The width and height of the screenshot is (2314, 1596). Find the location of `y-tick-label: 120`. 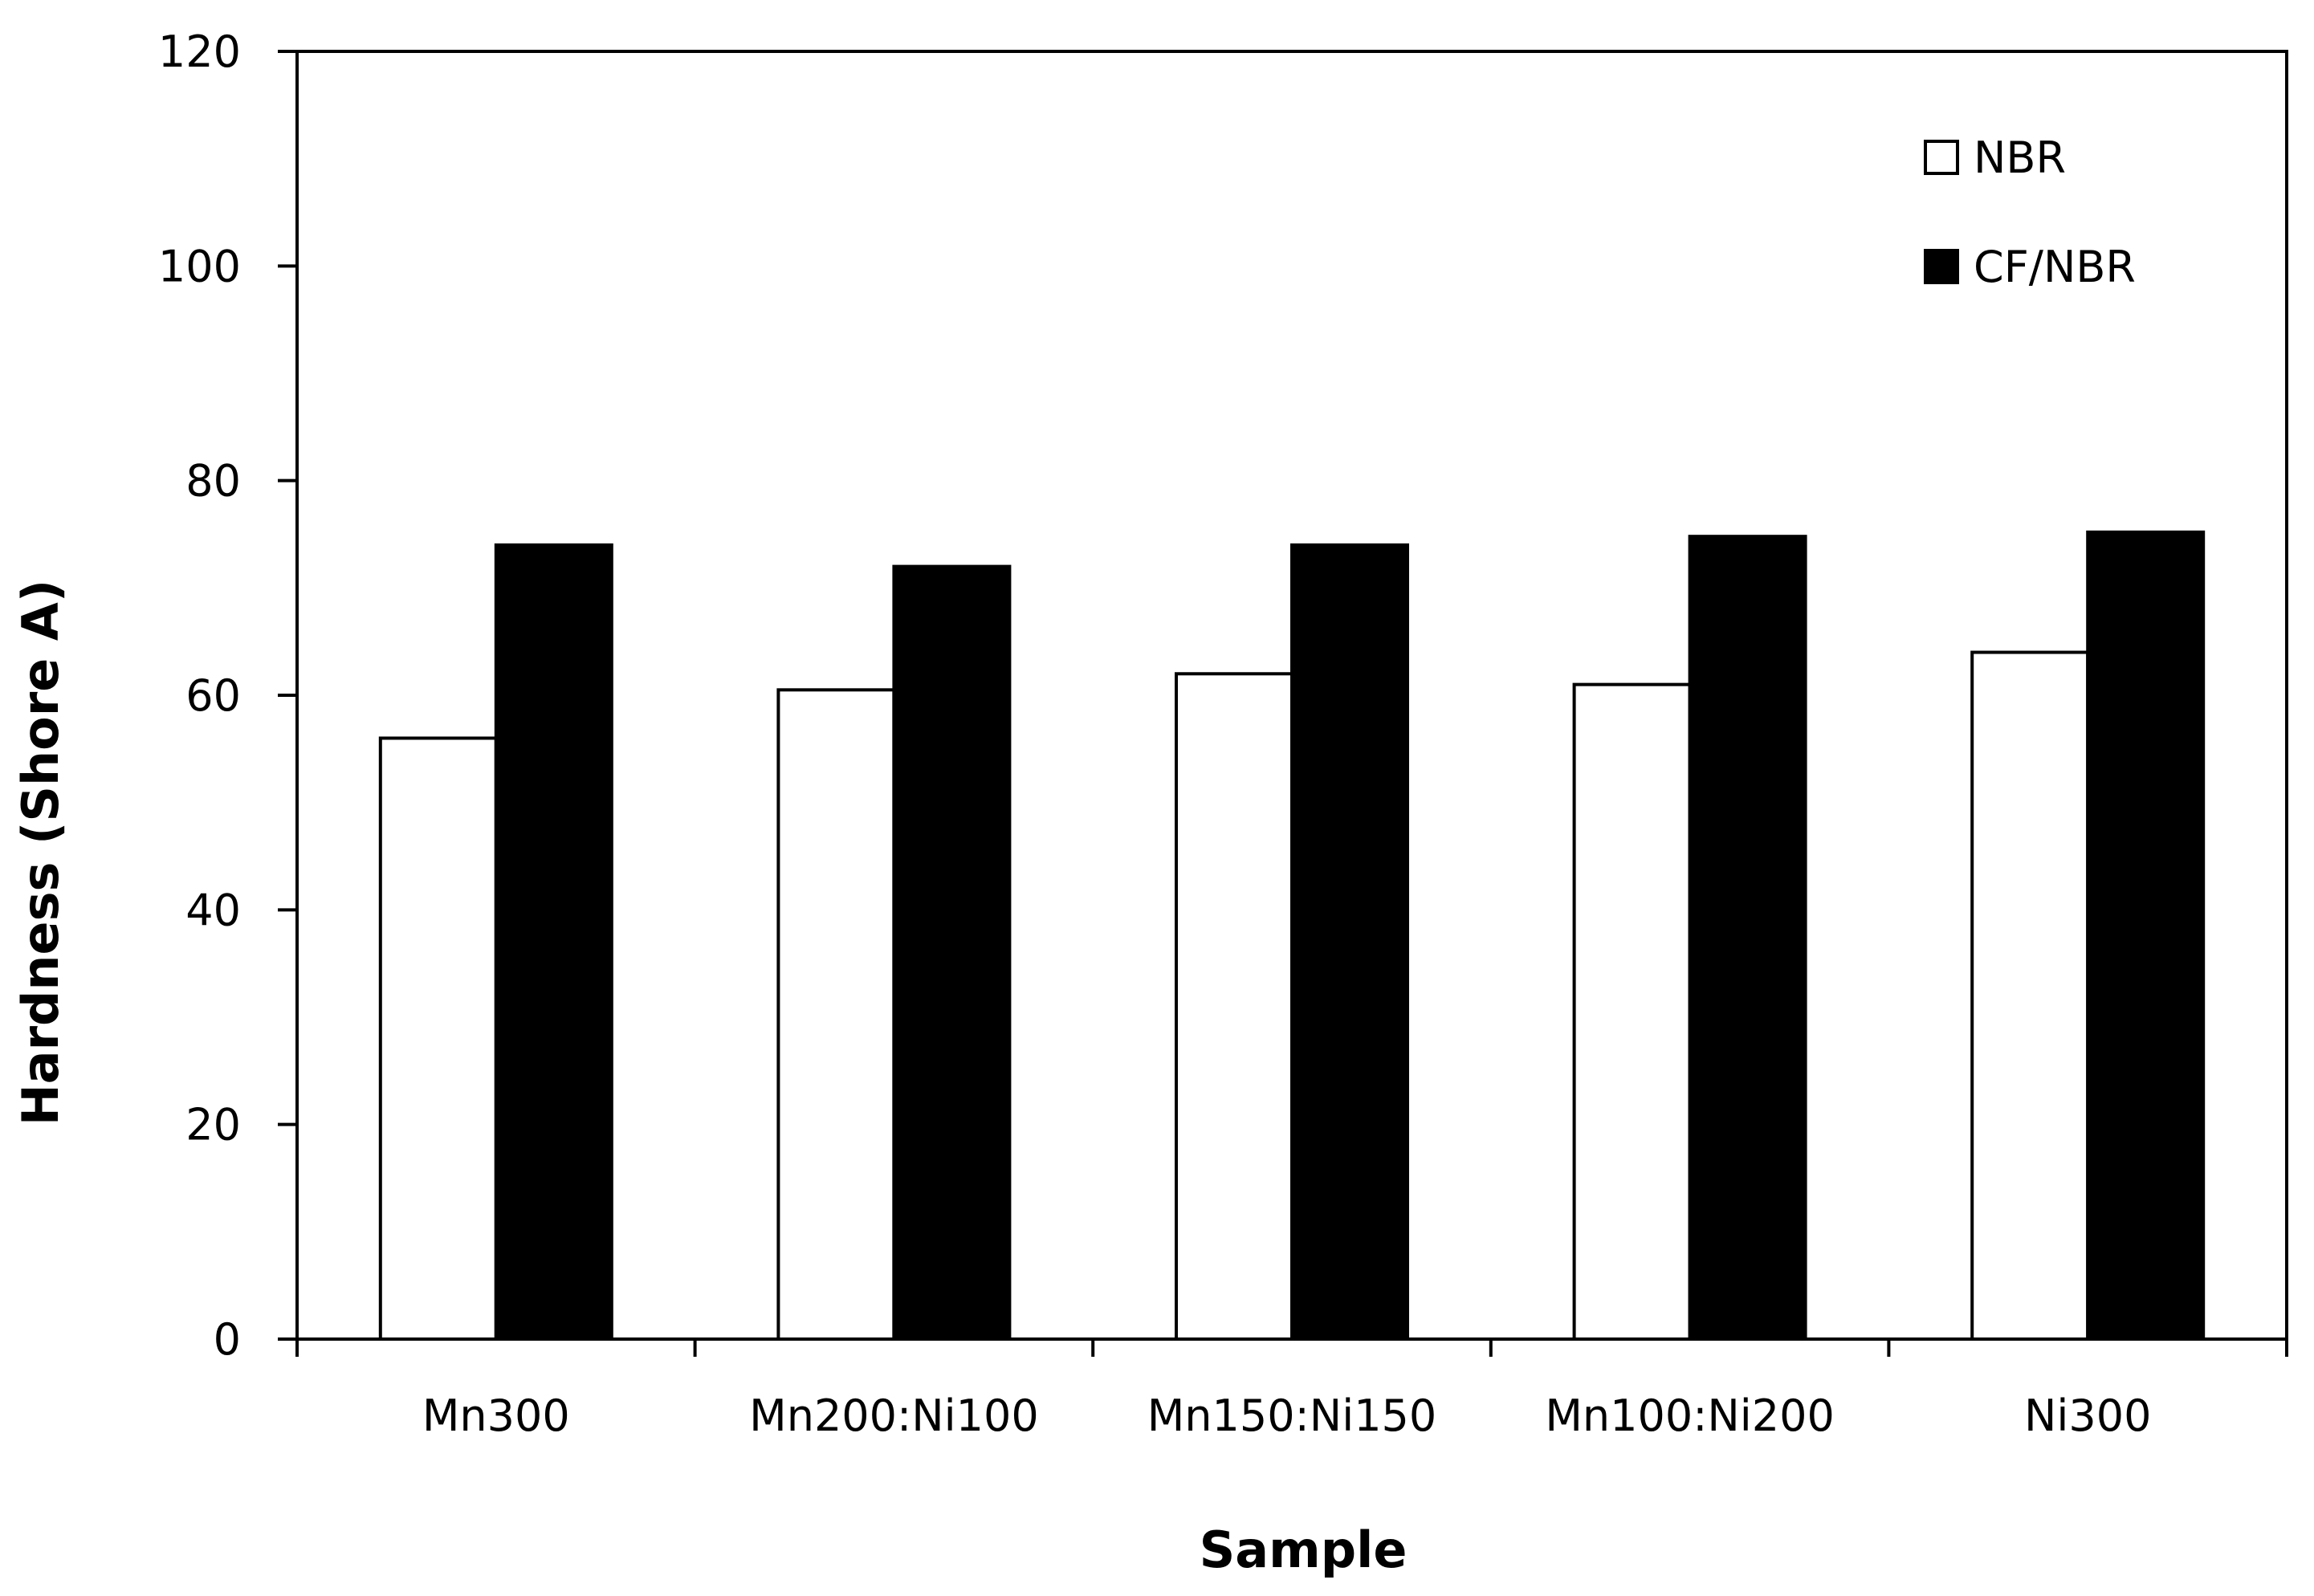

y-tick-label: 120 is located at coordinates (199, 52).